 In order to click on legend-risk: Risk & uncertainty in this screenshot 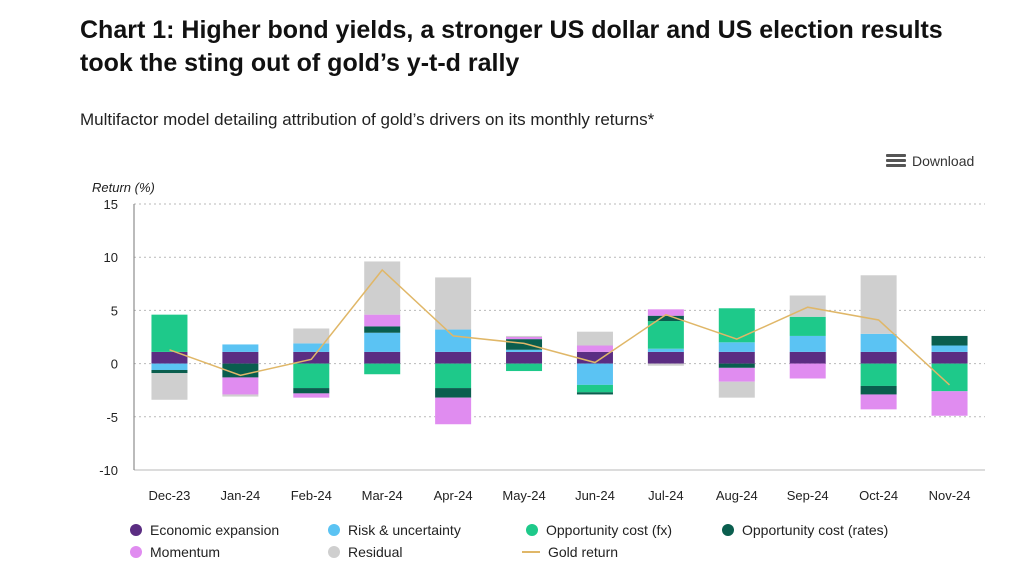, I will do `click(394, 530)`.